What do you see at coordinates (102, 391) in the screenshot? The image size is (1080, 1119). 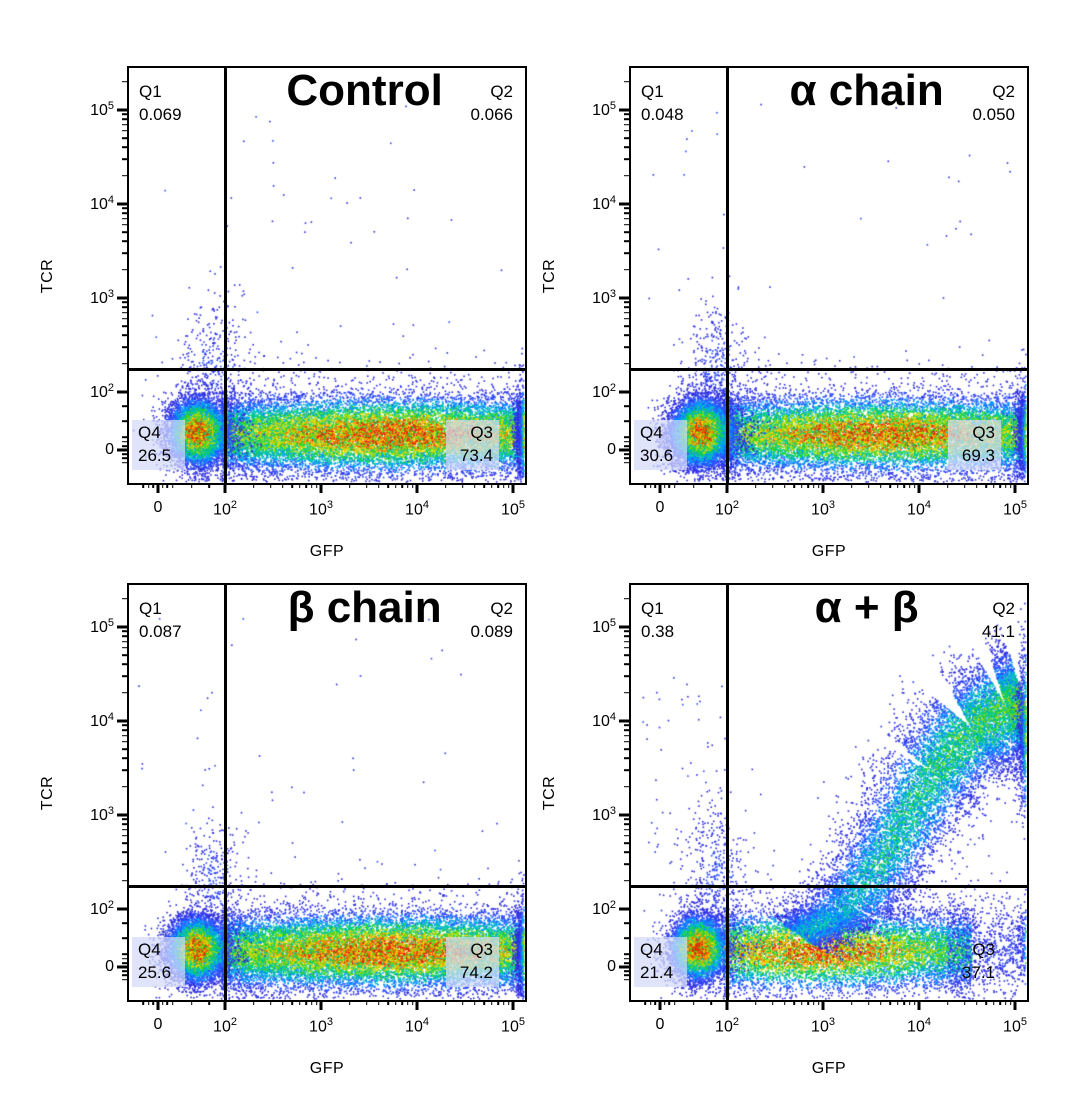 I see `y-axis-tick-label: 10²` at bounding box center [102, 391].